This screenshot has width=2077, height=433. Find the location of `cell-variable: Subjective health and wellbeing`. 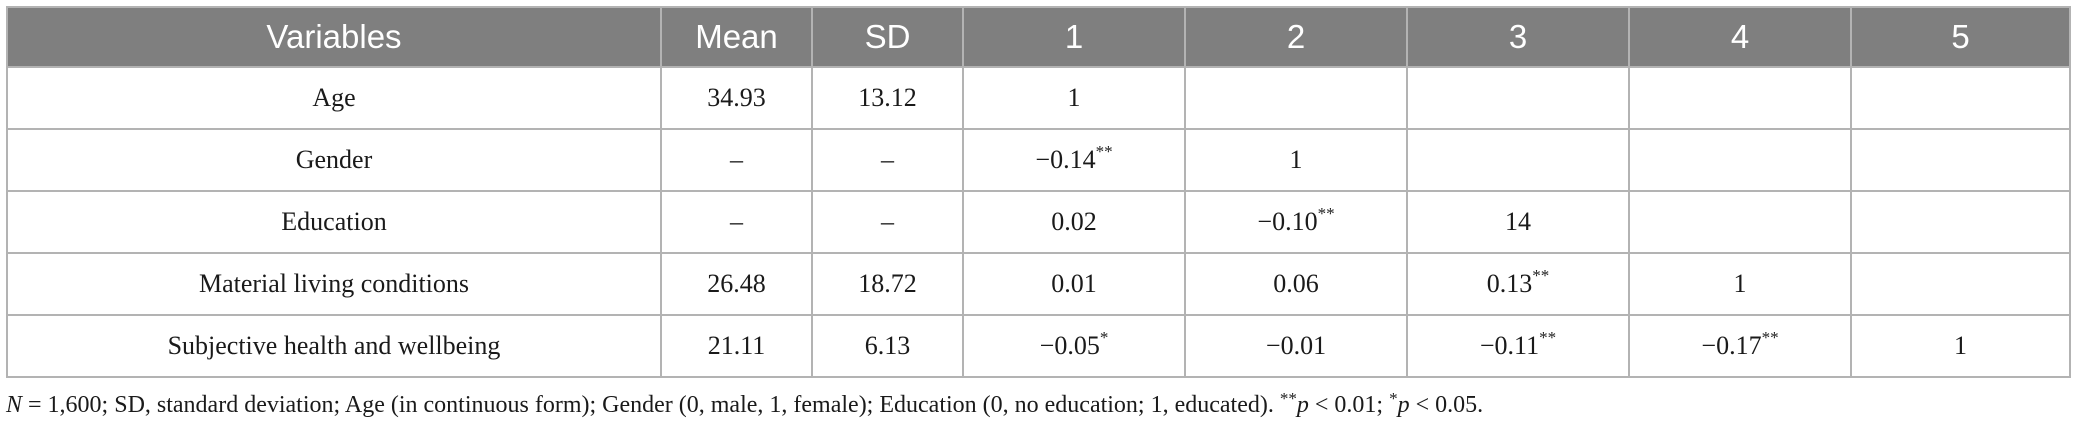

cell-variable: Subjective health and wellbeing is located at coordinates (334, 346).